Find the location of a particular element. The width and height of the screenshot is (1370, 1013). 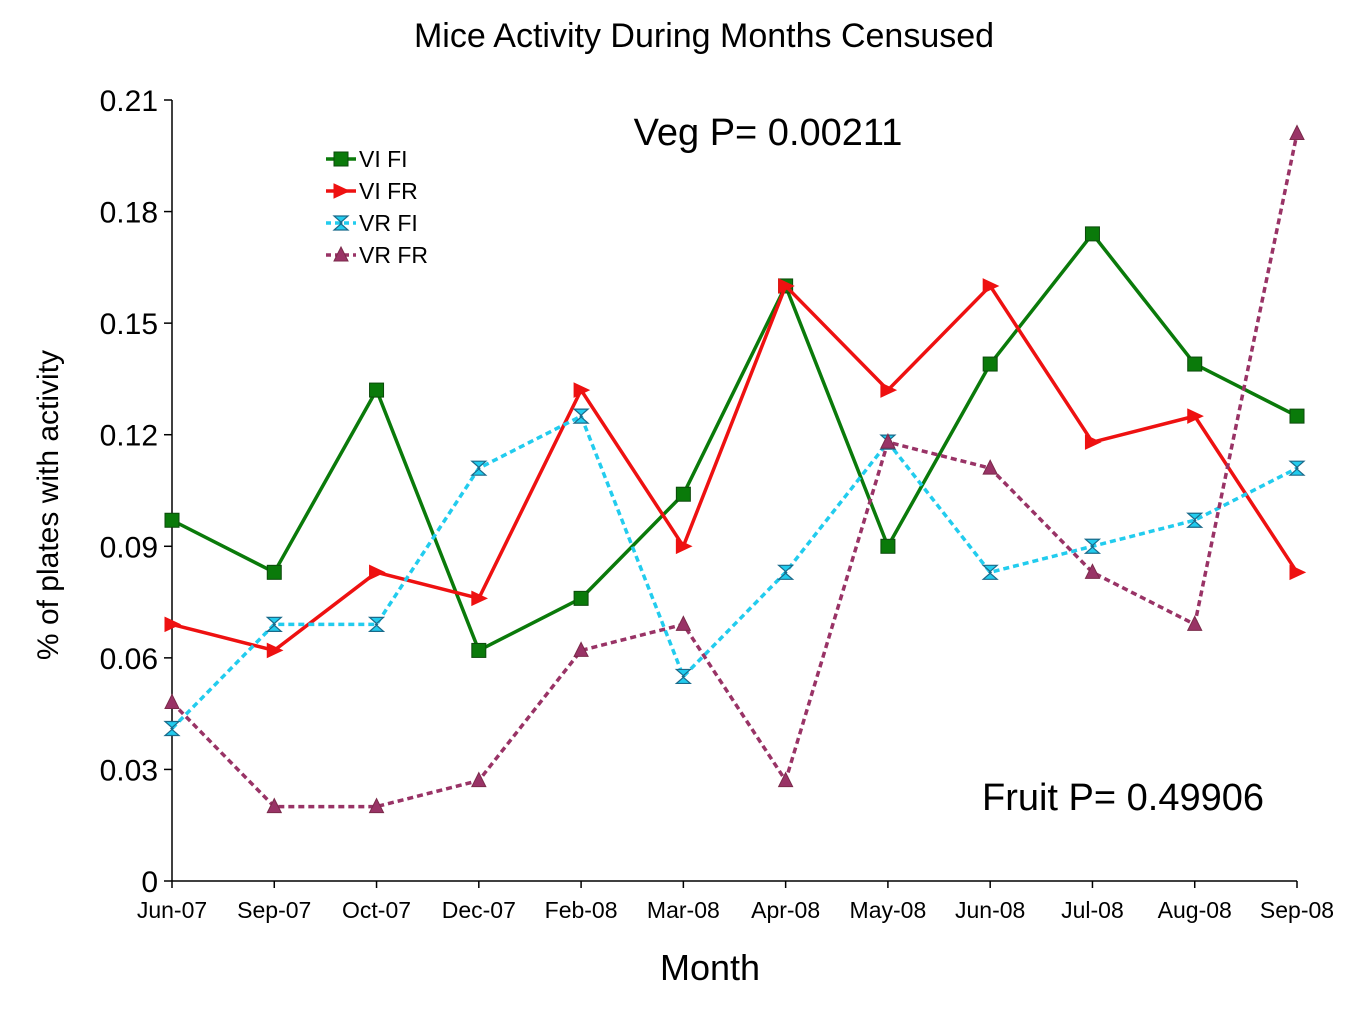

y-tick-label: 0.03 is located at coordinates (129, 770).